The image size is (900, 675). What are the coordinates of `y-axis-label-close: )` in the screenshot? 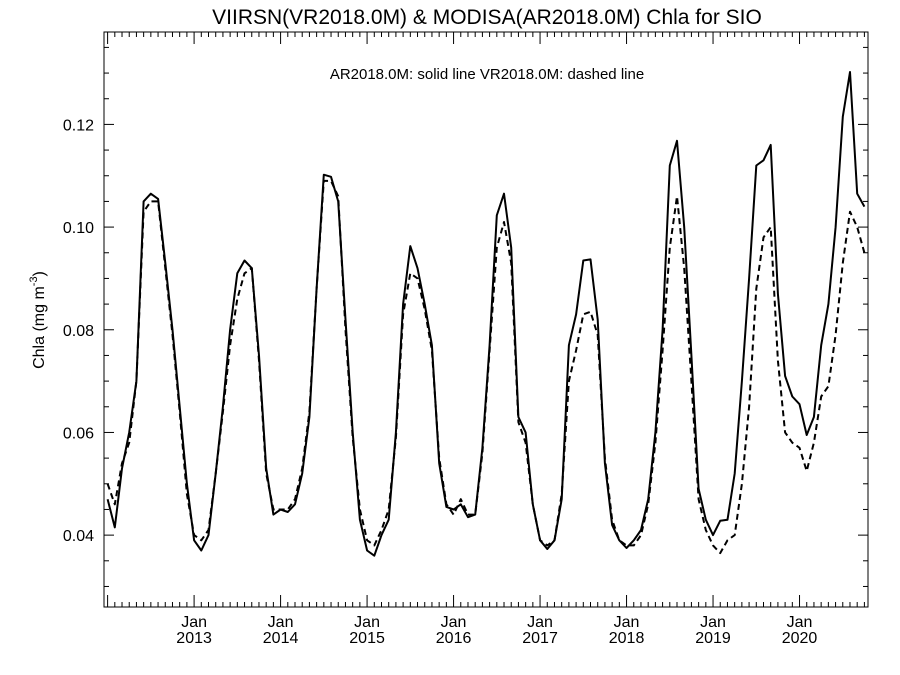 It's located at (39, 273).